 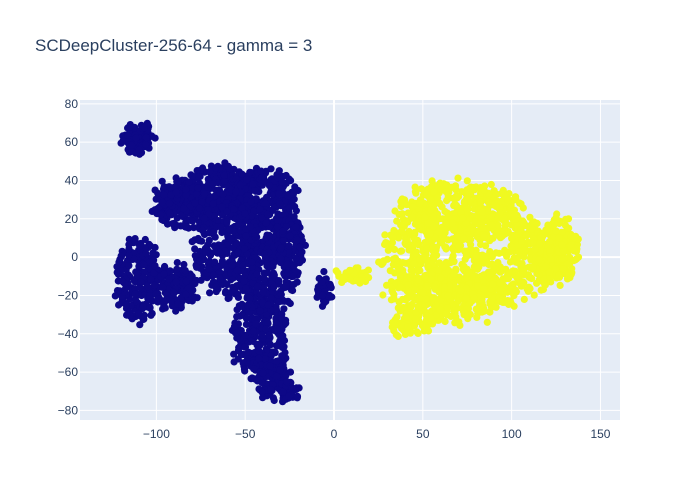 What do you see at coordinates (68, 334) in the screenshot?
I see `y-tick-label: −40` at bounding box center [68, 334].